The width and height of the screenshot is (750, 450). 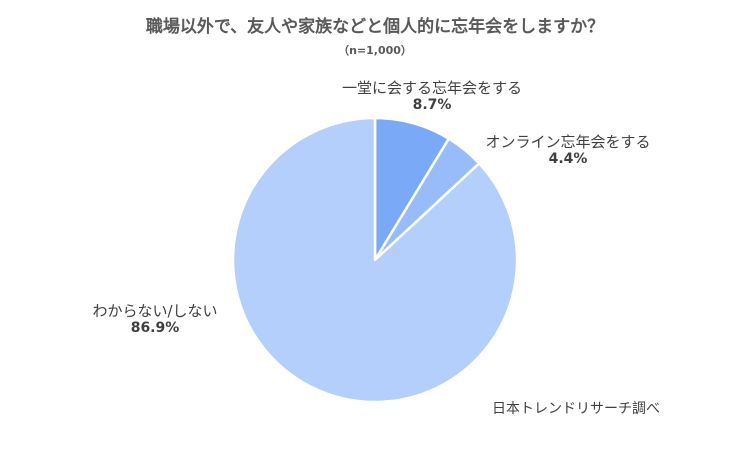 I want to click on slice-label-0: 一堂に会する忘年会をする 8.7%, so click(x=432, y=96).